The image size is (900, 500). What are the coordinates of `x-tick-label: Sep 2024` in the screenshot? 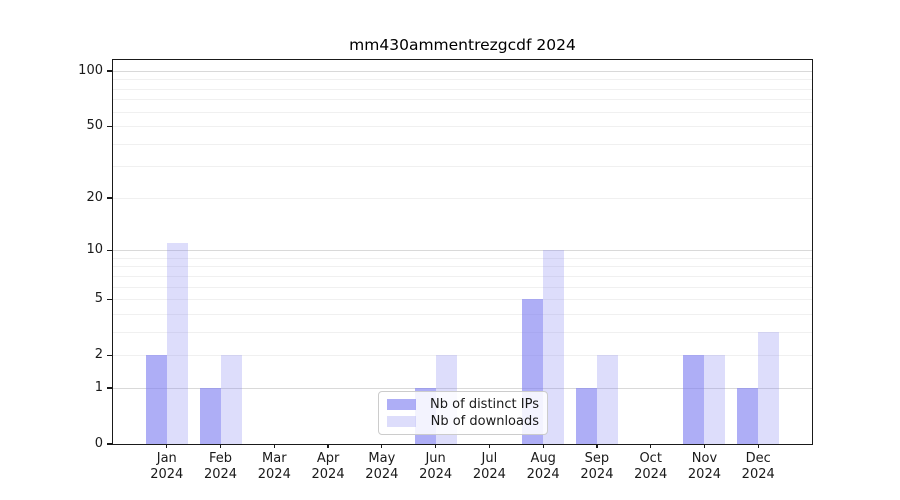 It's located at (597, 466).